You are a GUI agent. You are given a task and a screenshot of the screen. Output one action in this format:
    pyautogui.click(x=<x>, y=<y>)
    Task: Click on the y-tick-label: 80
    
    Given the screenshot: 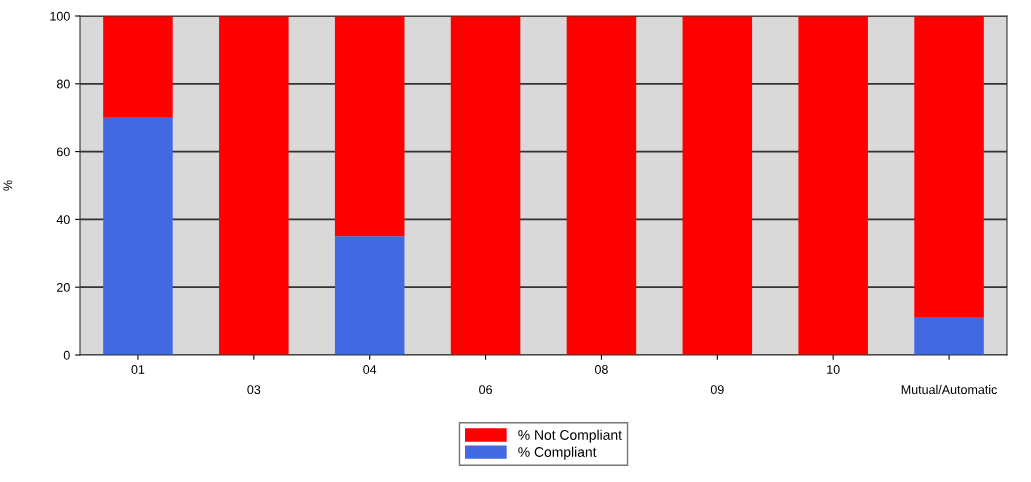 What is the action you would take?
    pyautogui.click(x=63, y=84)
    